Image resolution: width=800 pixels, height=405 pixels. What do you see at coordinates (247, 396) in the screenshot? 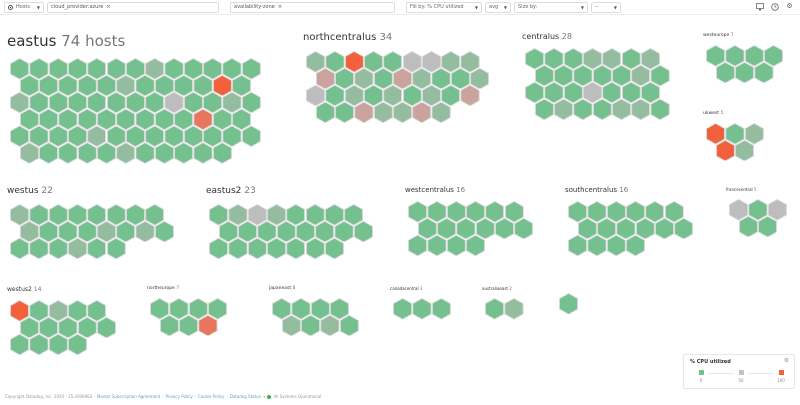
I see `link-datadog-status: Datadog Status →` at bounding box center [247, 396].